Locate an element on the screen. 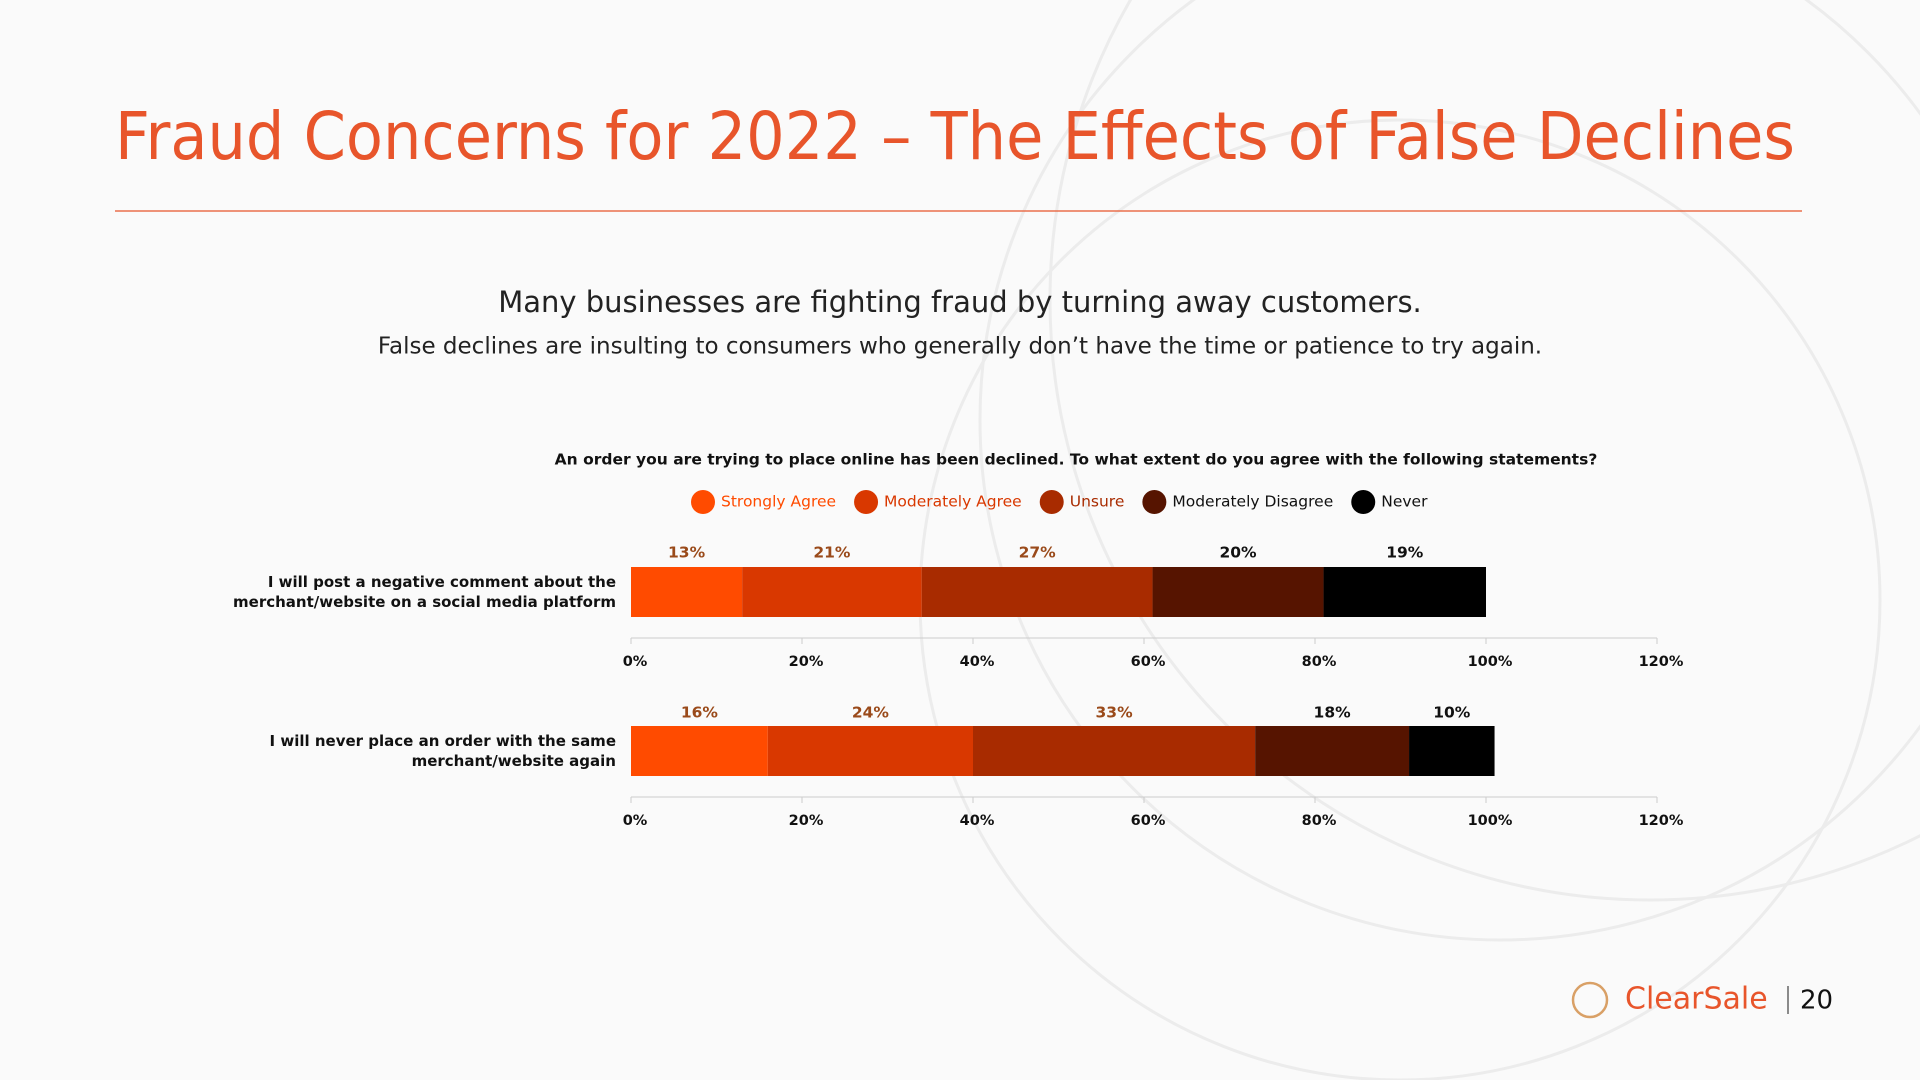  value-label: 13% is located at coordinates (687, 553).